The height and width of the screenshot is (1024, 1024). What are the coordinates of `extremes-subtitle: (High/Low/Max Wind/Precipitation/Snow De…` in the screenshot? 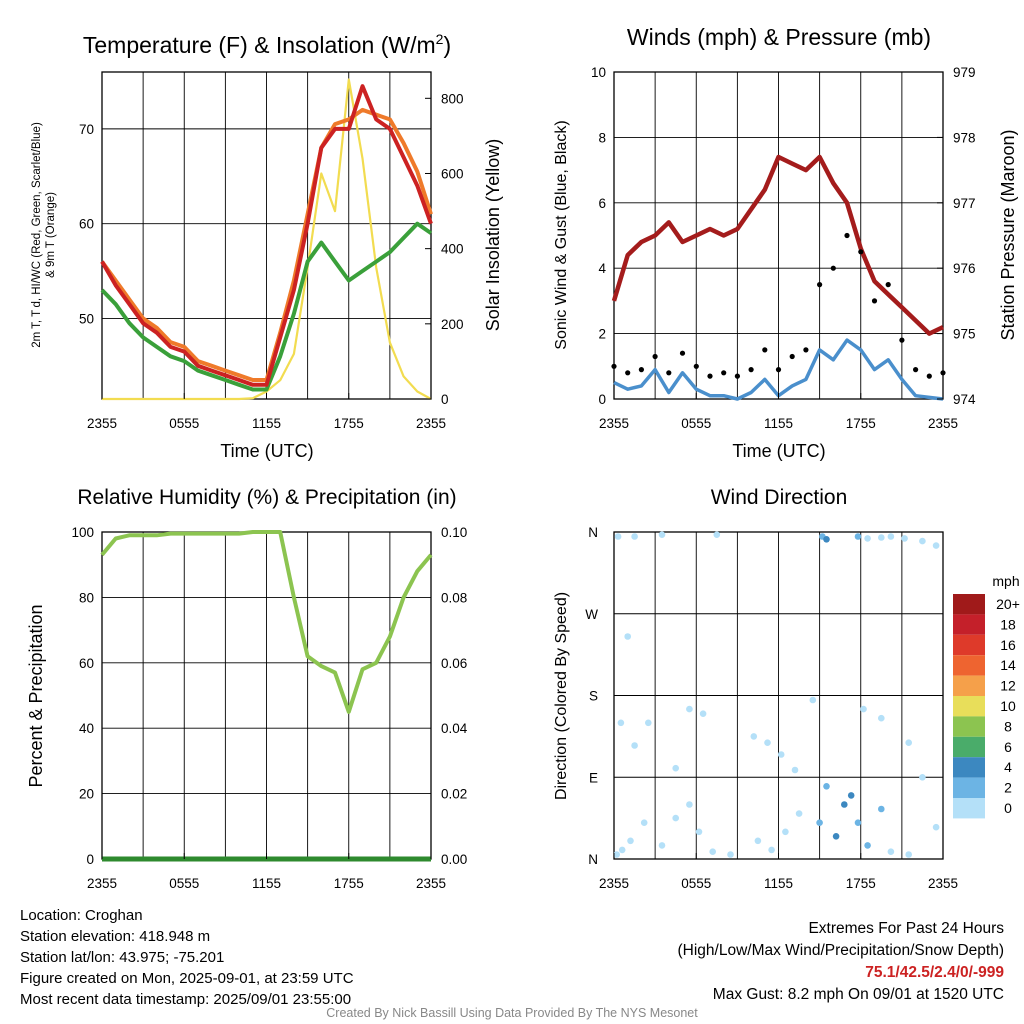 It's located at (841, 950).